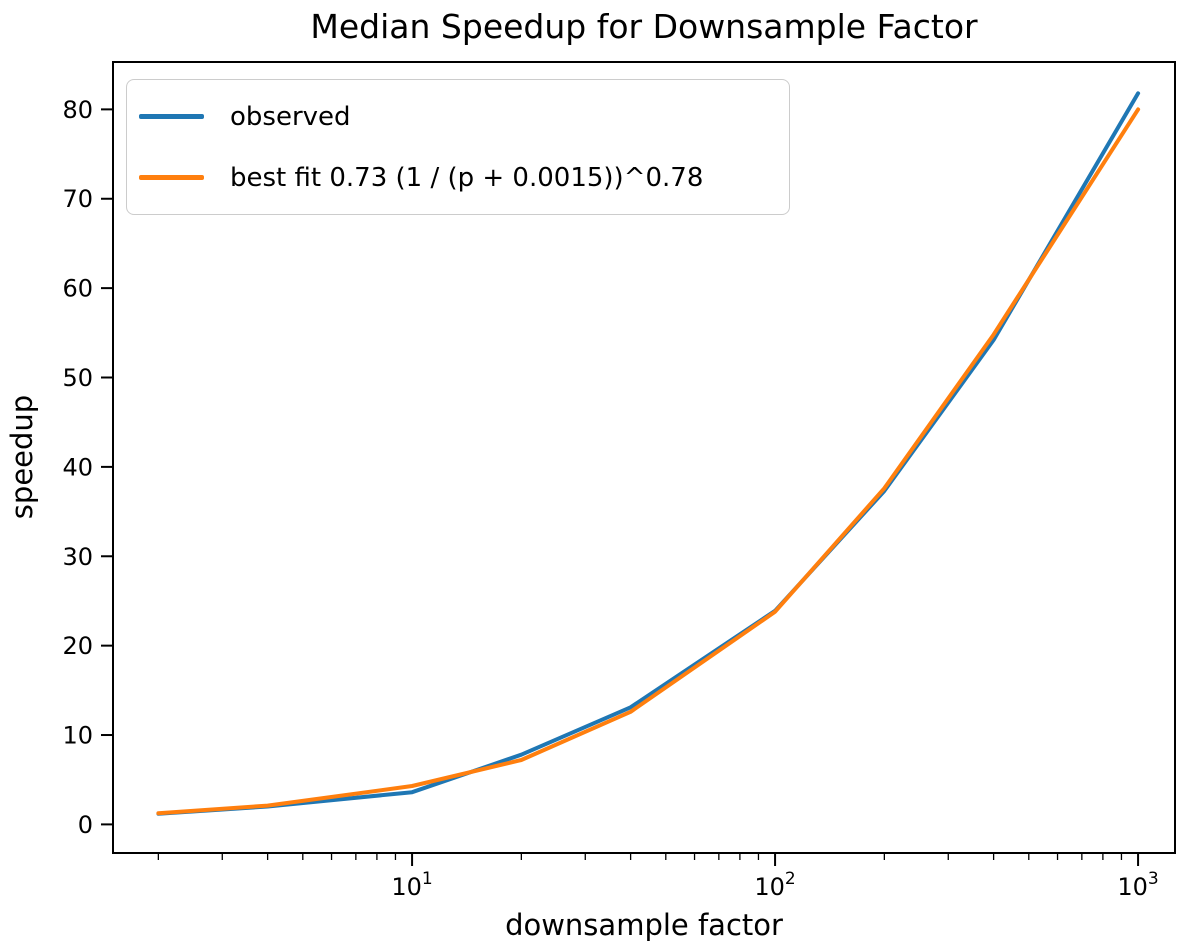  I want to click on chart-title: Median Speedup for Downsample Factor, so click(644, 26).